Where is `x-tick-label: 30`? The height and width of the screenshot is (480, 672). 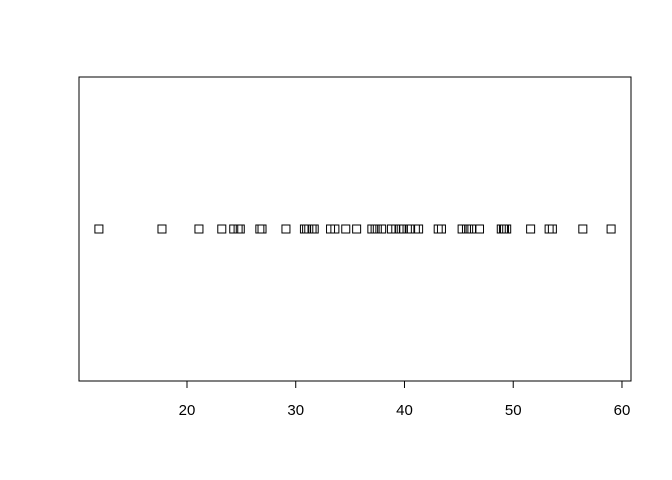
x-tick-label: 30 is located at coordinates (295, 410).